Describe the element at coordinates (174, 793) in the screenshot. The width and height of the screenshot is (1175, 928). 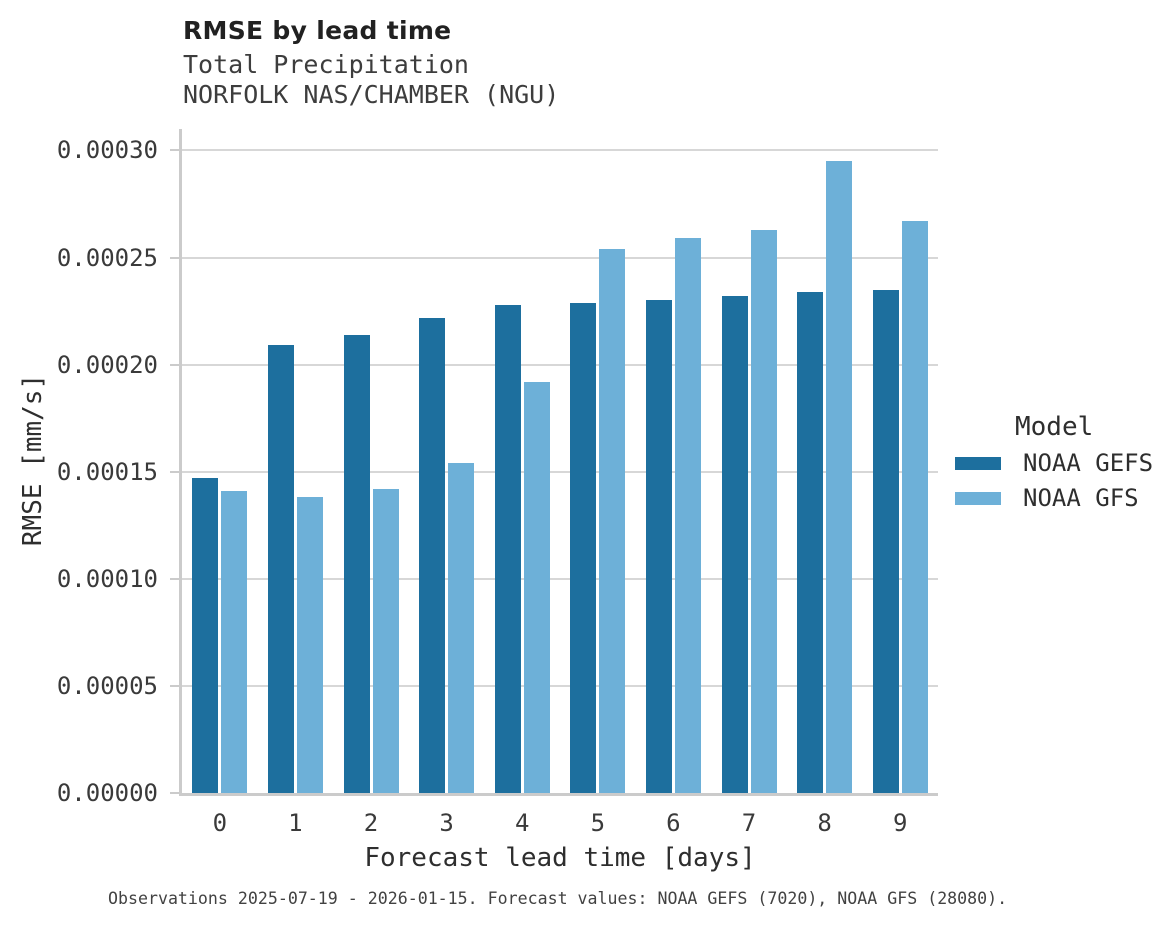
I see `y-tick-mark-0.00000` at that location.